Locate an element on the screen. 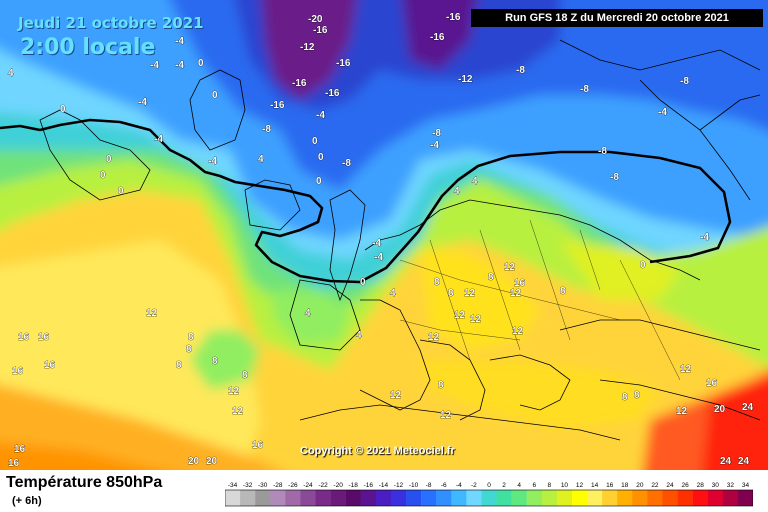  isotherm-label: 20 is located at coordinates (194, 461).